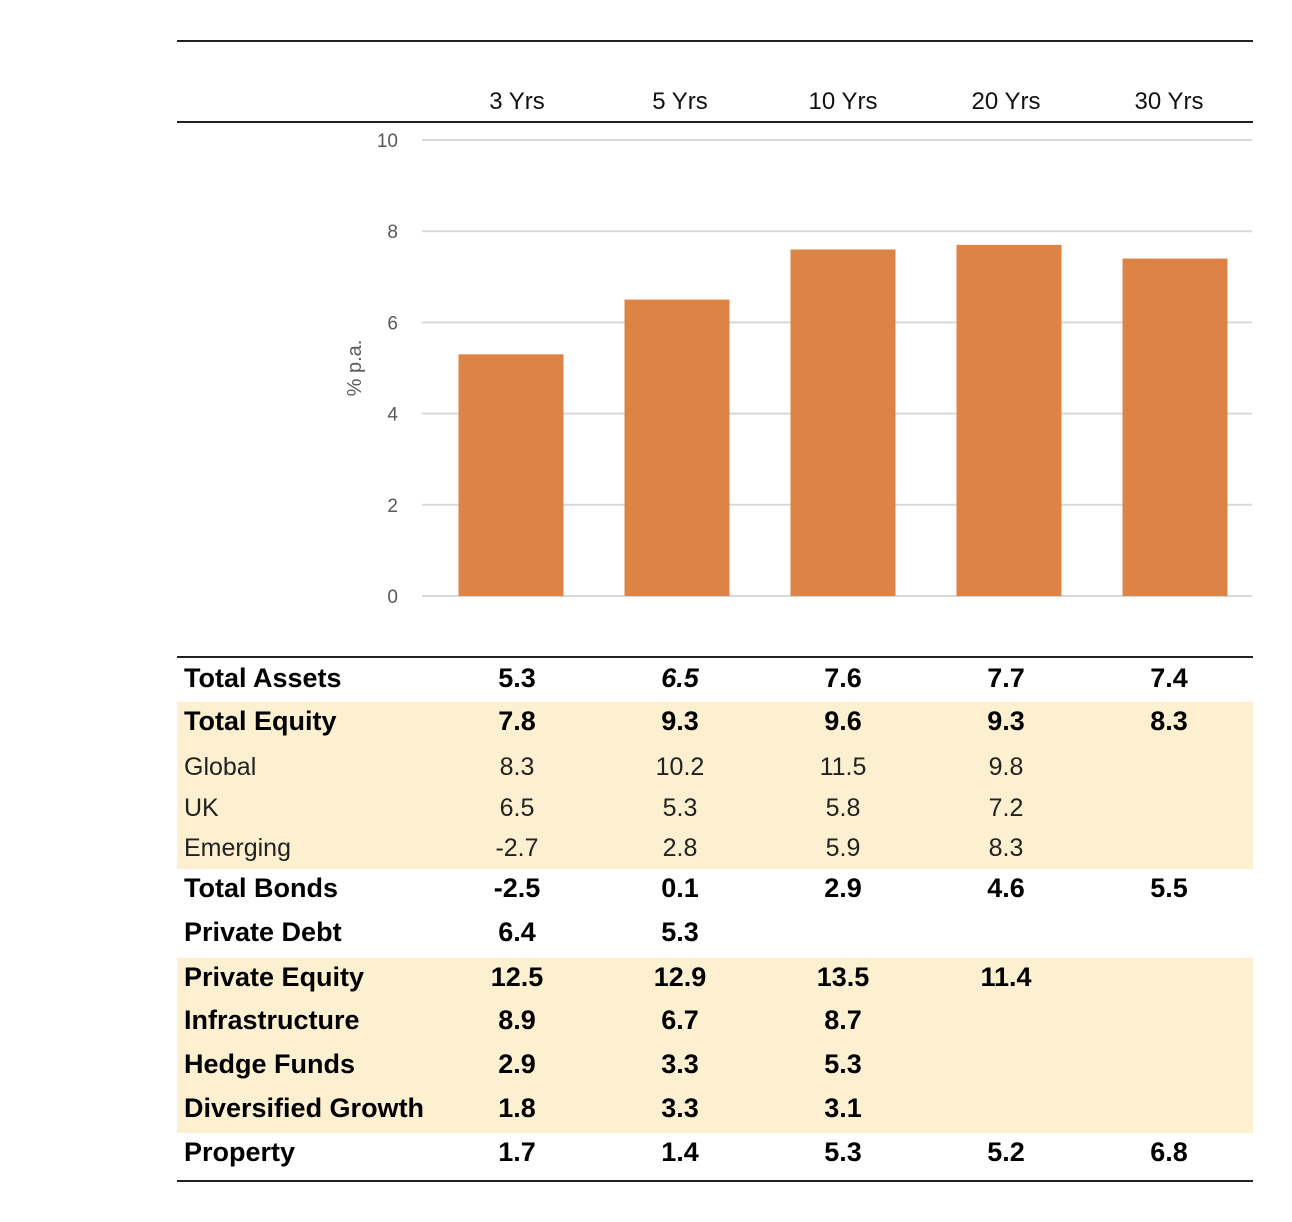  What do you see at coordinates (517, 848) in the screenshot?
I see `table-cell: -2.7` at bounding box center [517, 848].